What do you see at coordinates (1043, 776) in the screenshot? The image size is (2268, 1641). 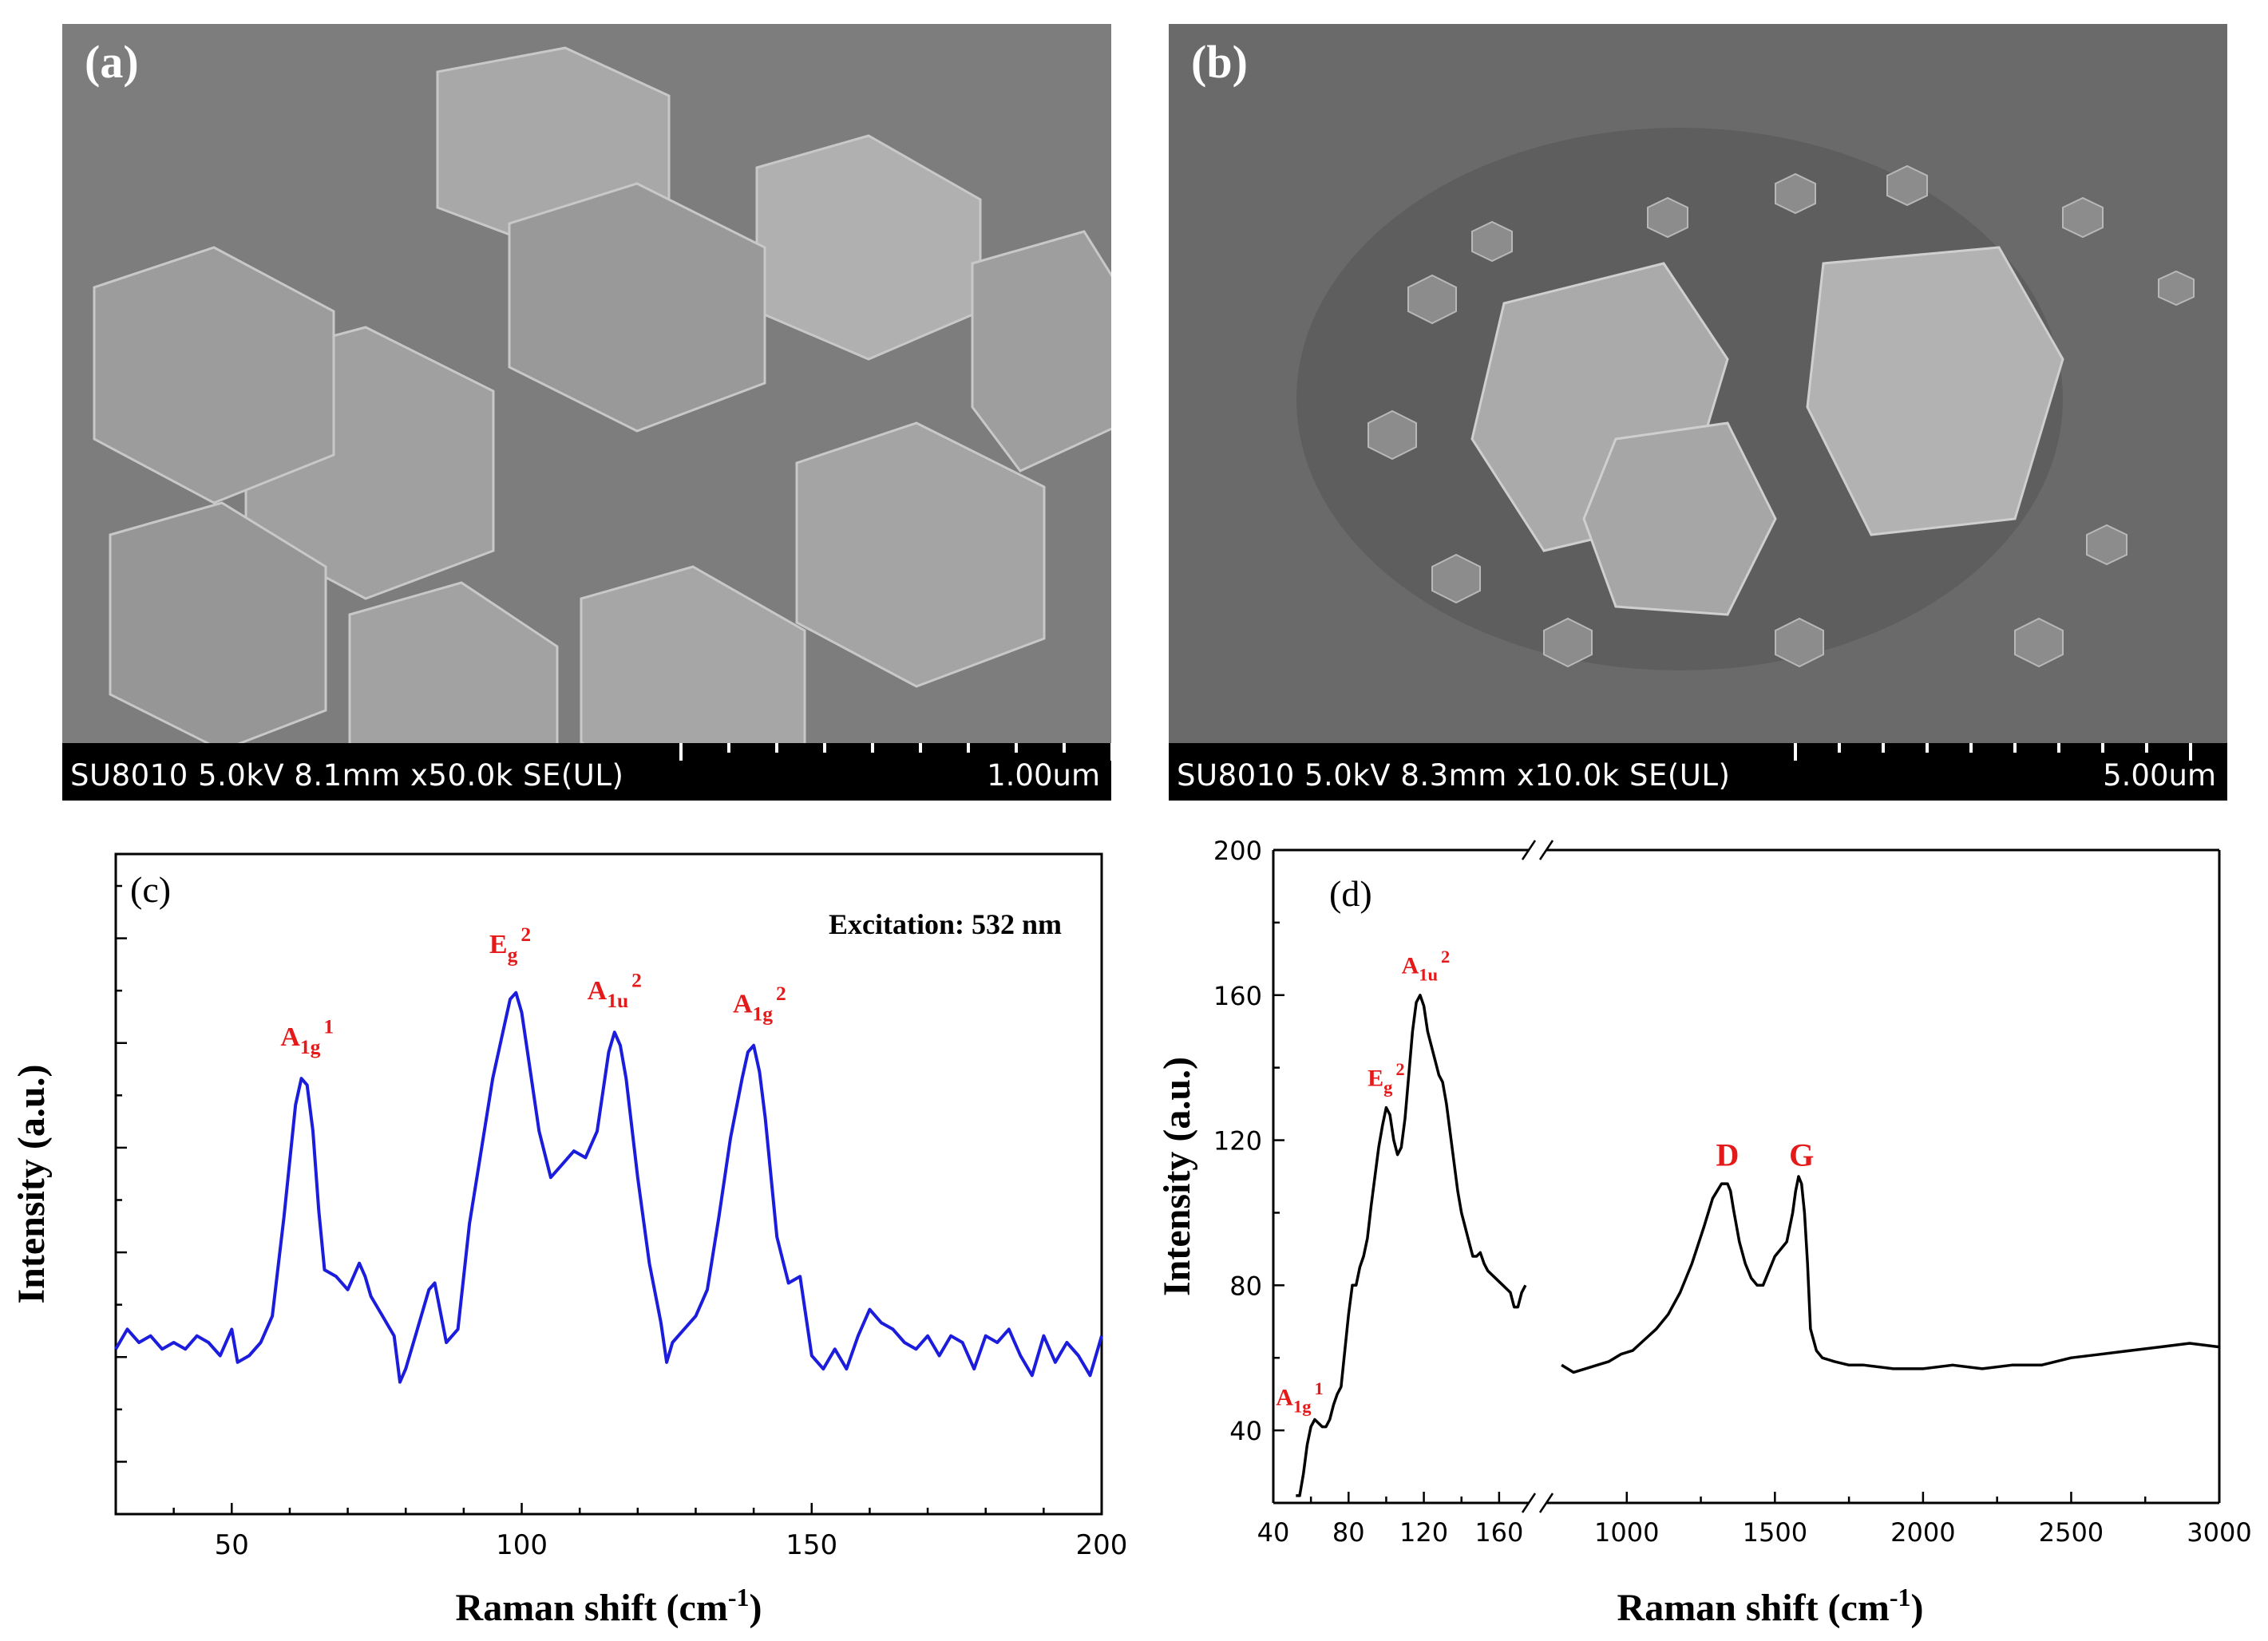 I see `scale-label-a: 1.00um` at bounding box center [1043, 776].